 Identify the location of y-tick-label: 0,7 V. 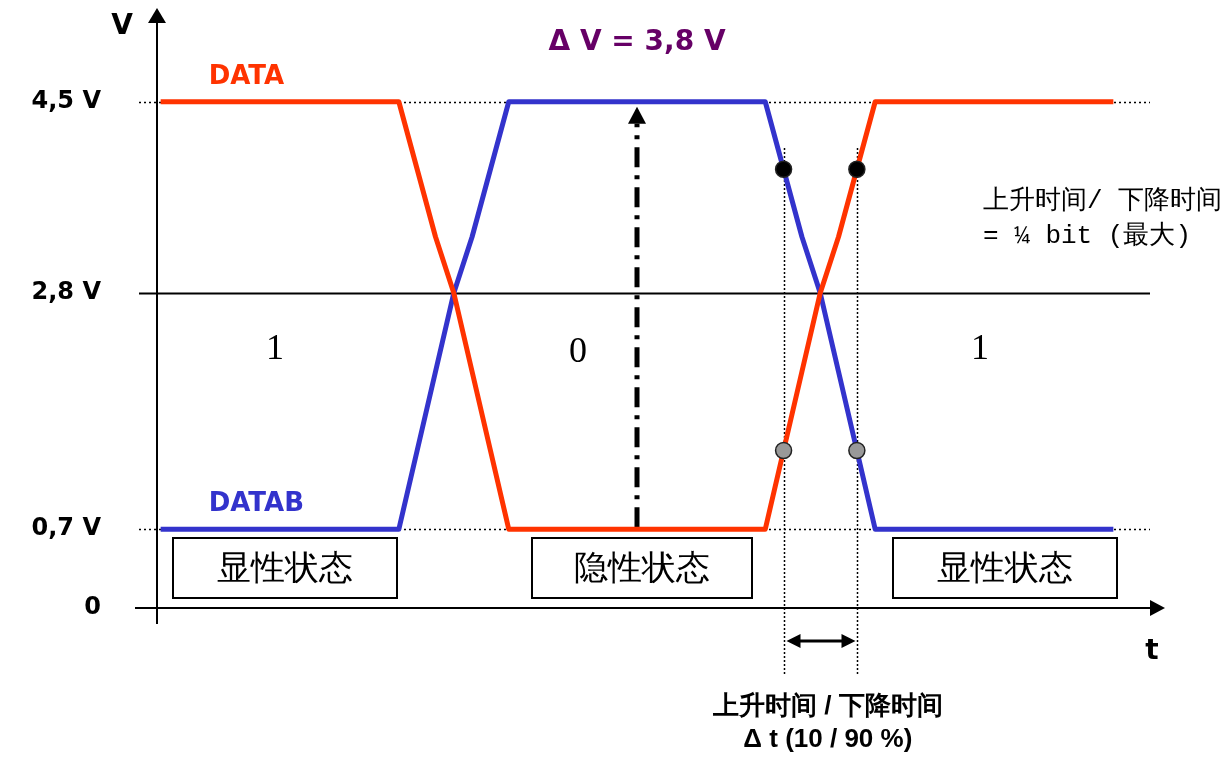
(66, 527).